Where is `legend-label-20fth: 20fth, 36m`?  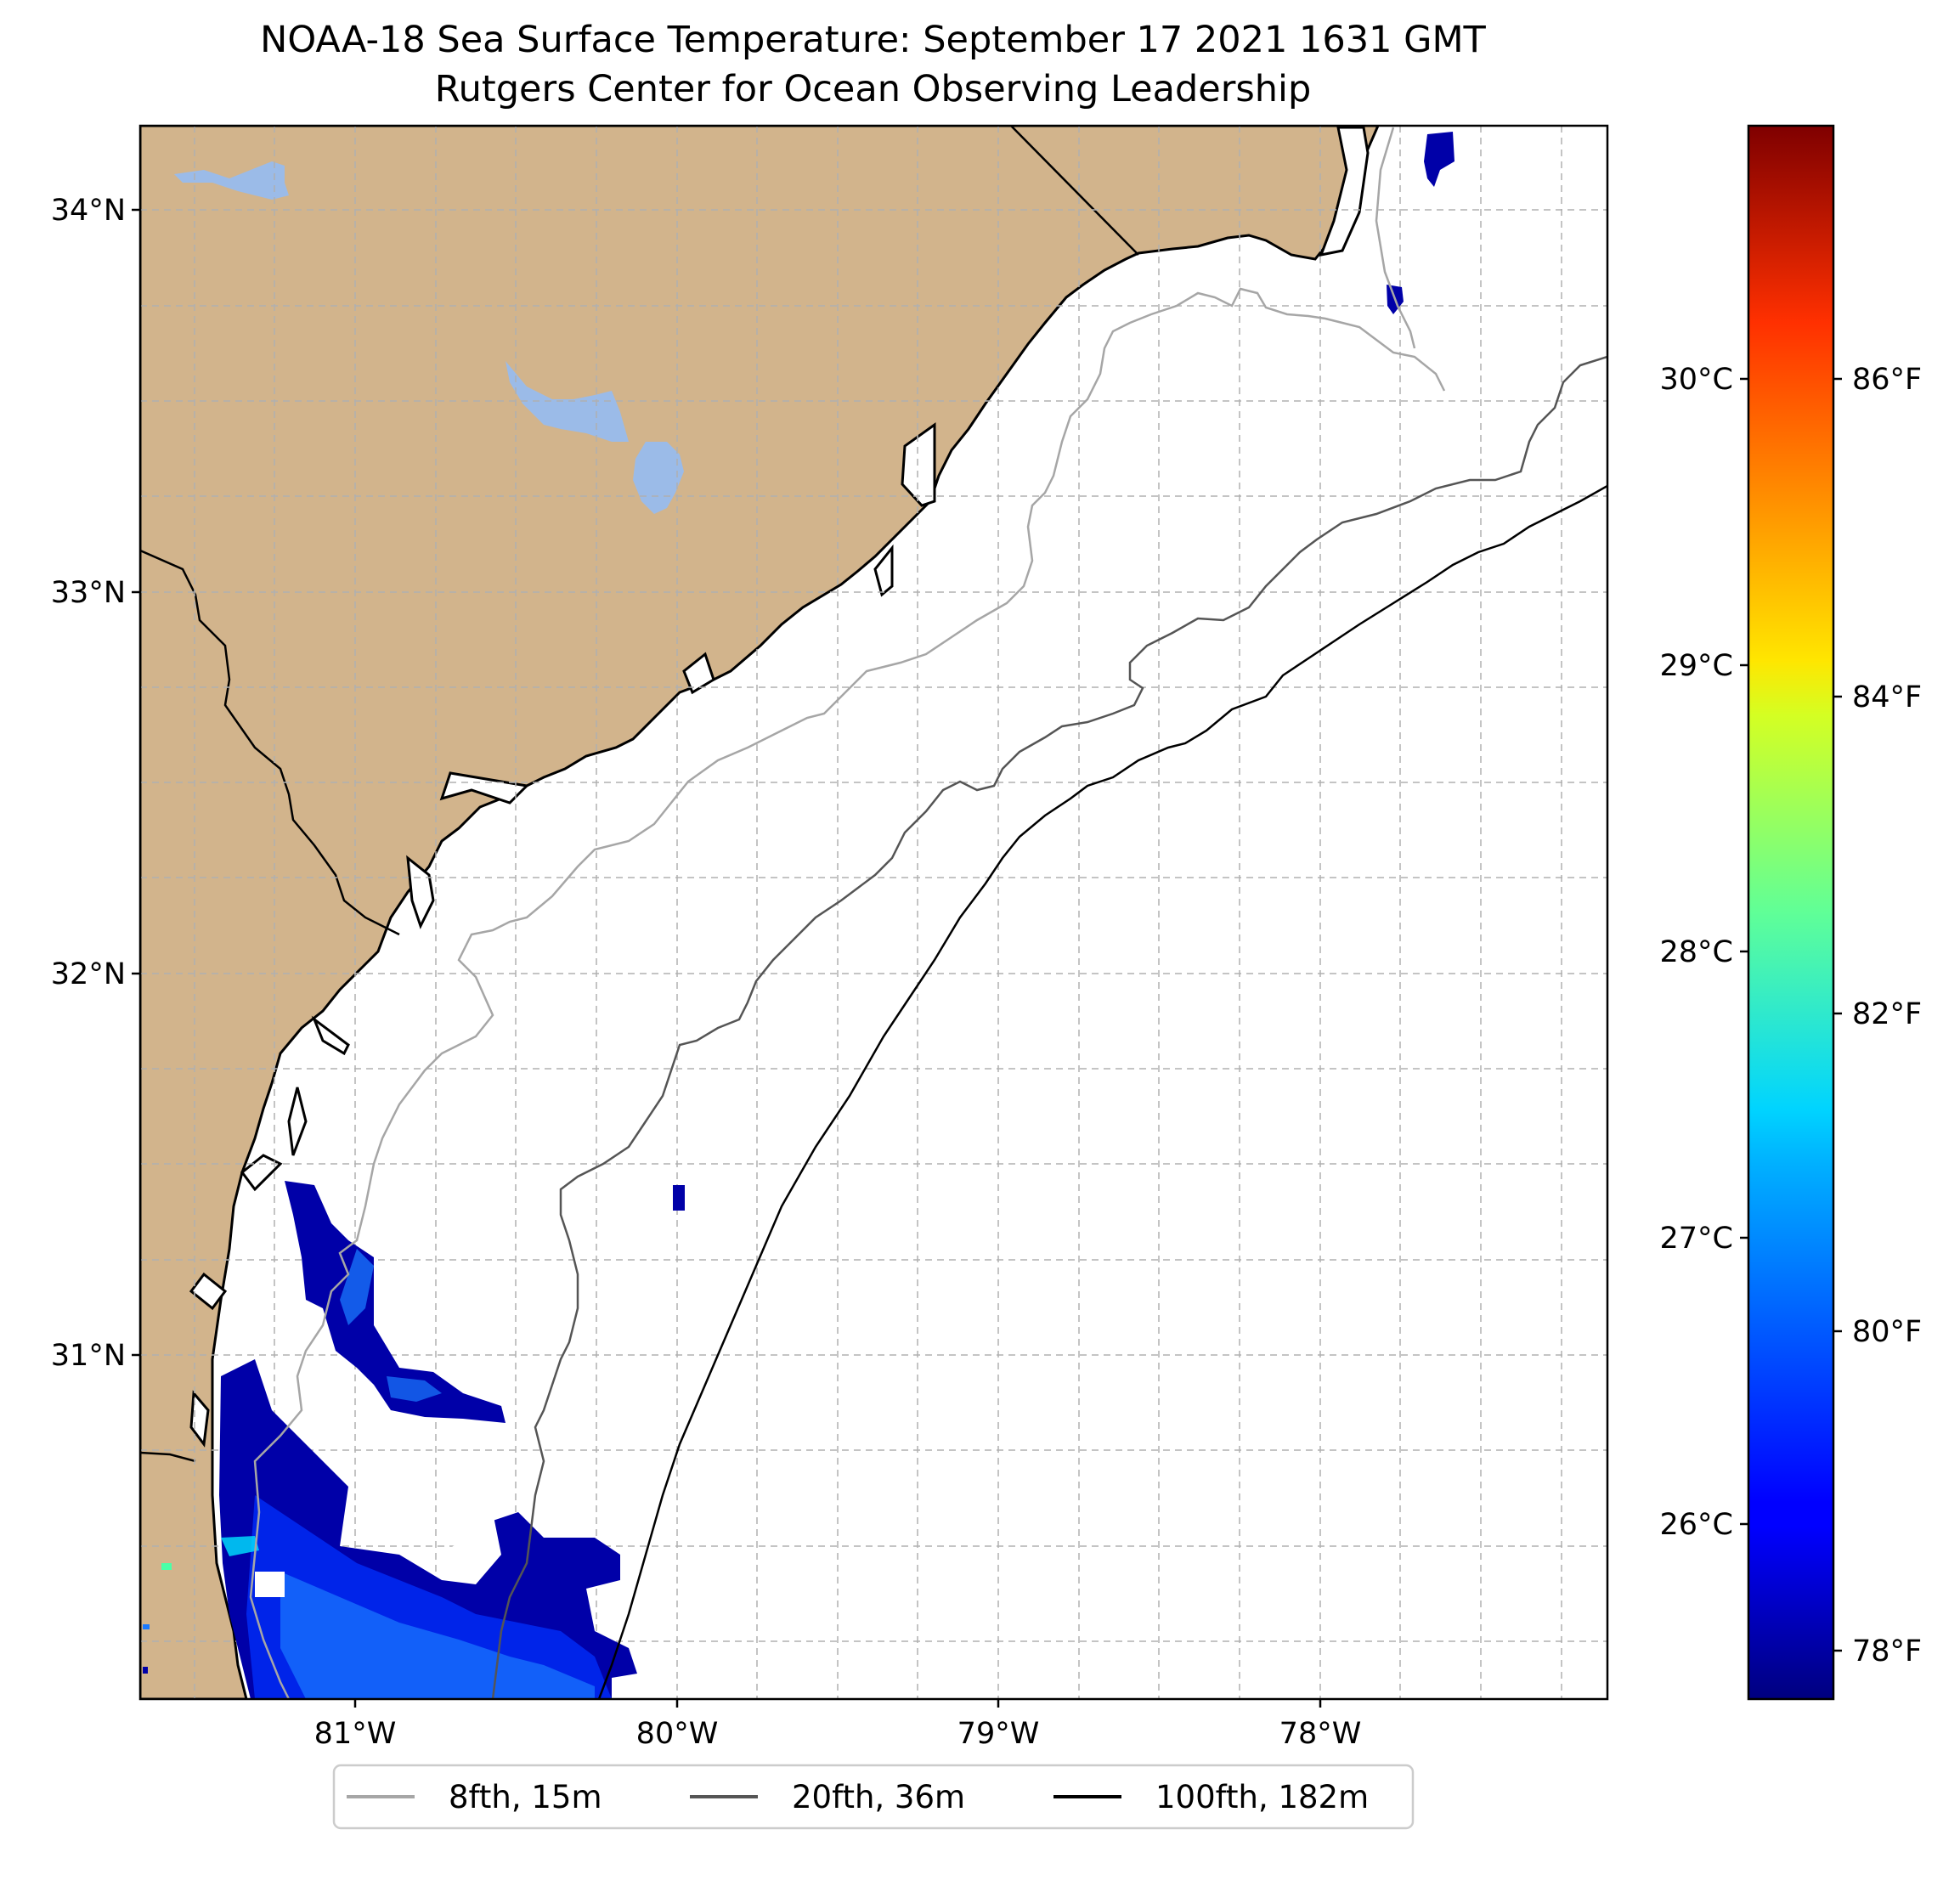 legend-label-20fth: 20fth, 36m is located at coordinates (878, 1797).